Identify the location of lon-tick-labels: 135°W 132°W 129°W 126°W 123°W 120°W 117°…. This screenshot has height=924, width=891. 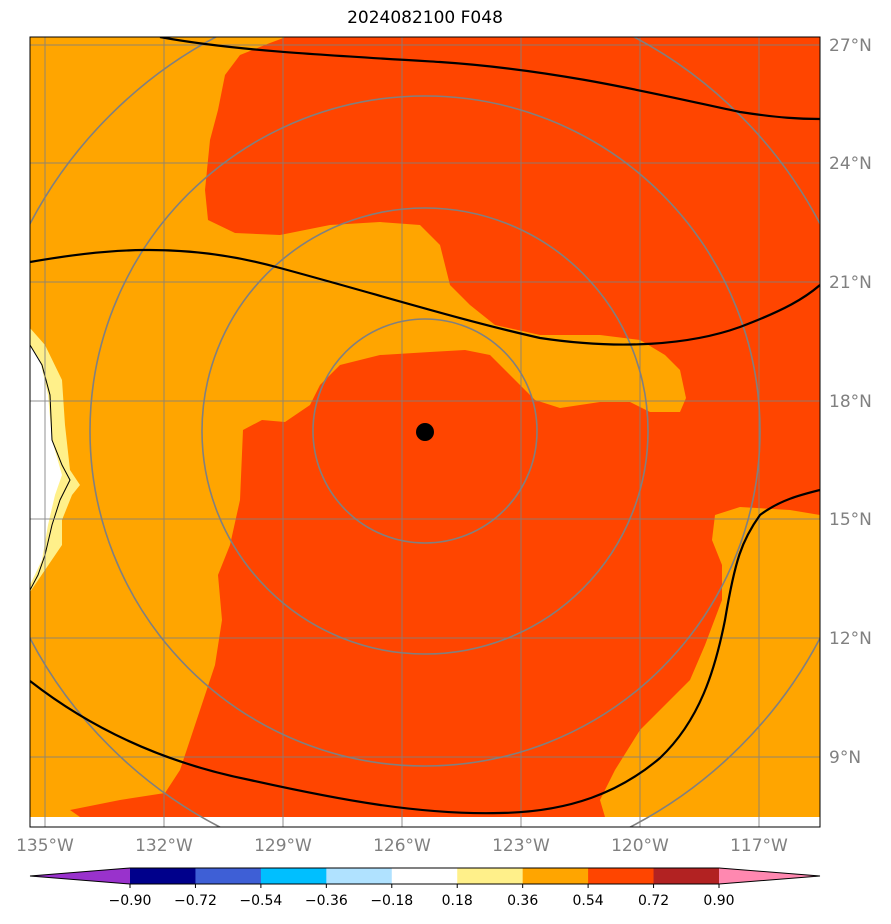
(402, 846).